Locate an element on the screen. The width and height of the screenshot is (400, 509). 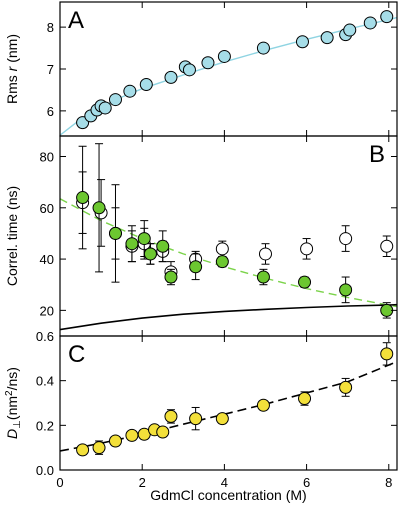
y-tick-label: 0.0 is located at coordinates (45, 470).